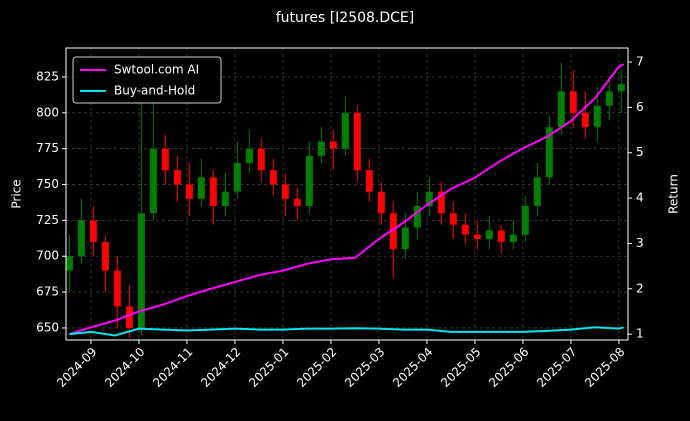 Image resolution: width=690 pixels, height=421 pixels. Describe the element at coordinates (156, 70) in the screenshot. I see `legend-label: Swtool.com AI` at that location.